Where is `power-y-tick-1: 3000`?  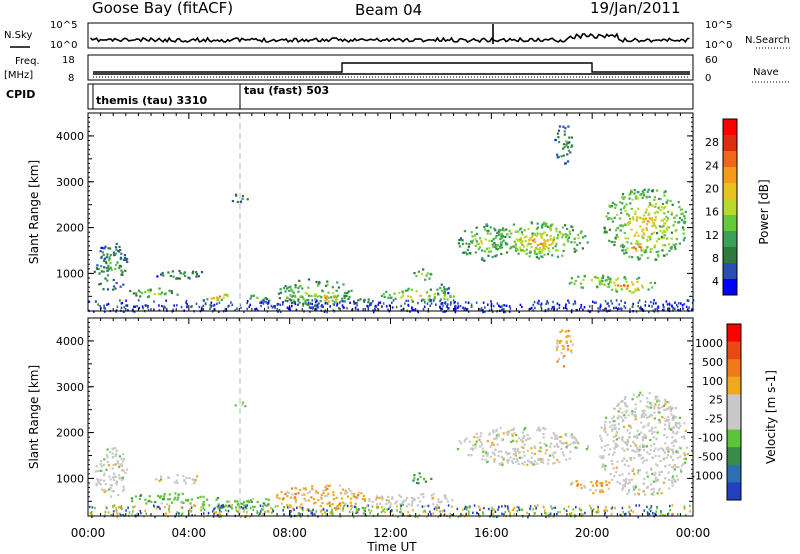 power-y-tick-1: 3000 is located at coordinates (70, 182).